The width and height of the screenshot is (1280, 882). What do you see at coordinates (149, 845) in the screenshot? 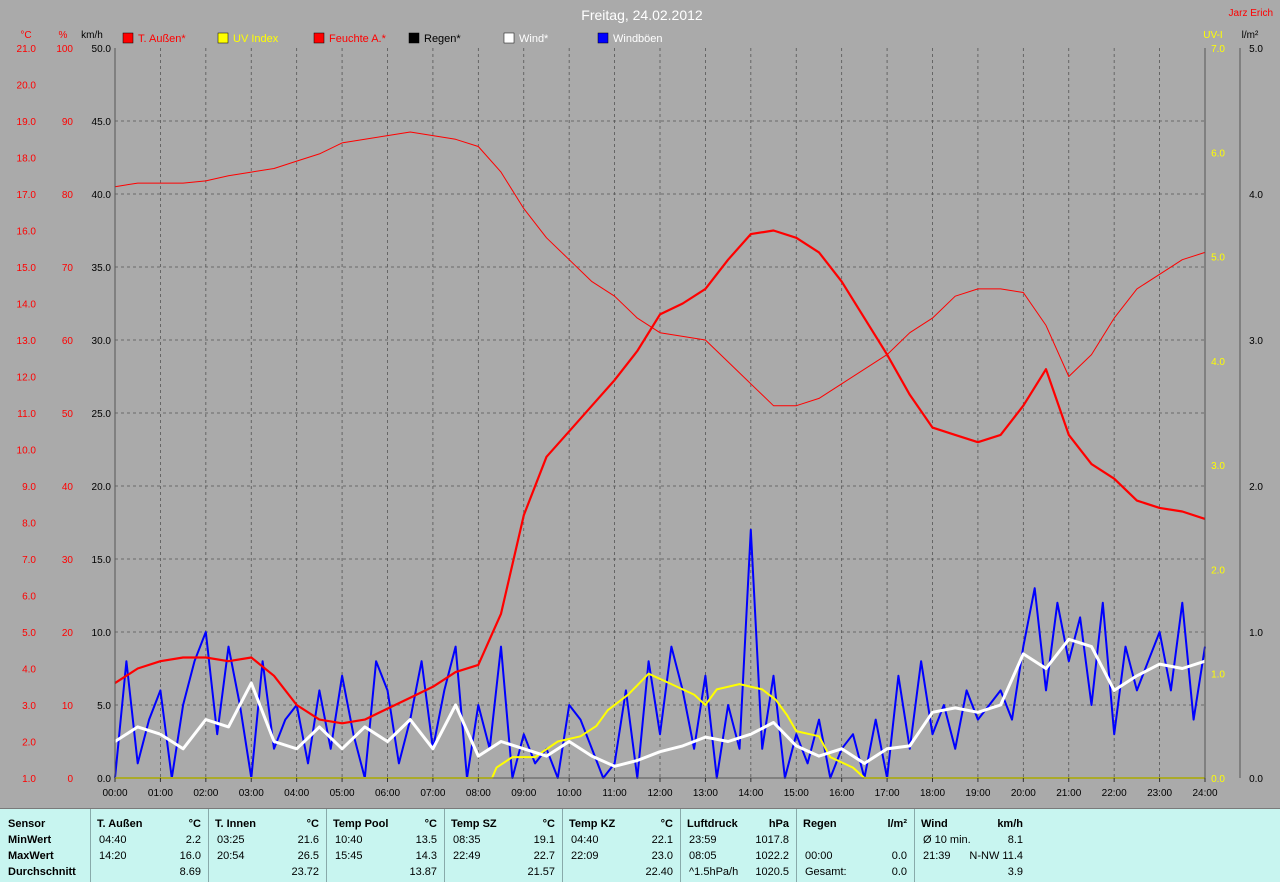
I see `stats-group: T. Außen °C 04:40 2.2 14:20 16.0 8.69` at bounding box center [149, 845].